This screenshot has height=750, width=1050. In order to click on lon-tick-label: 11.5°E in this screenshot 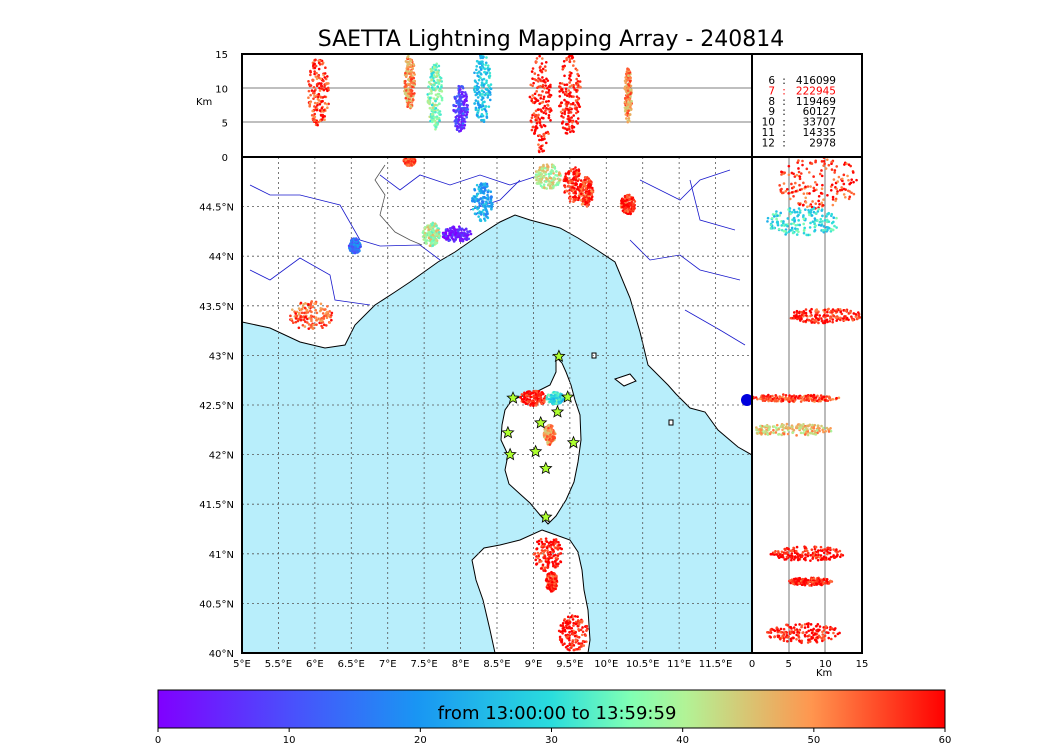, I will do `click(716, 664)`.